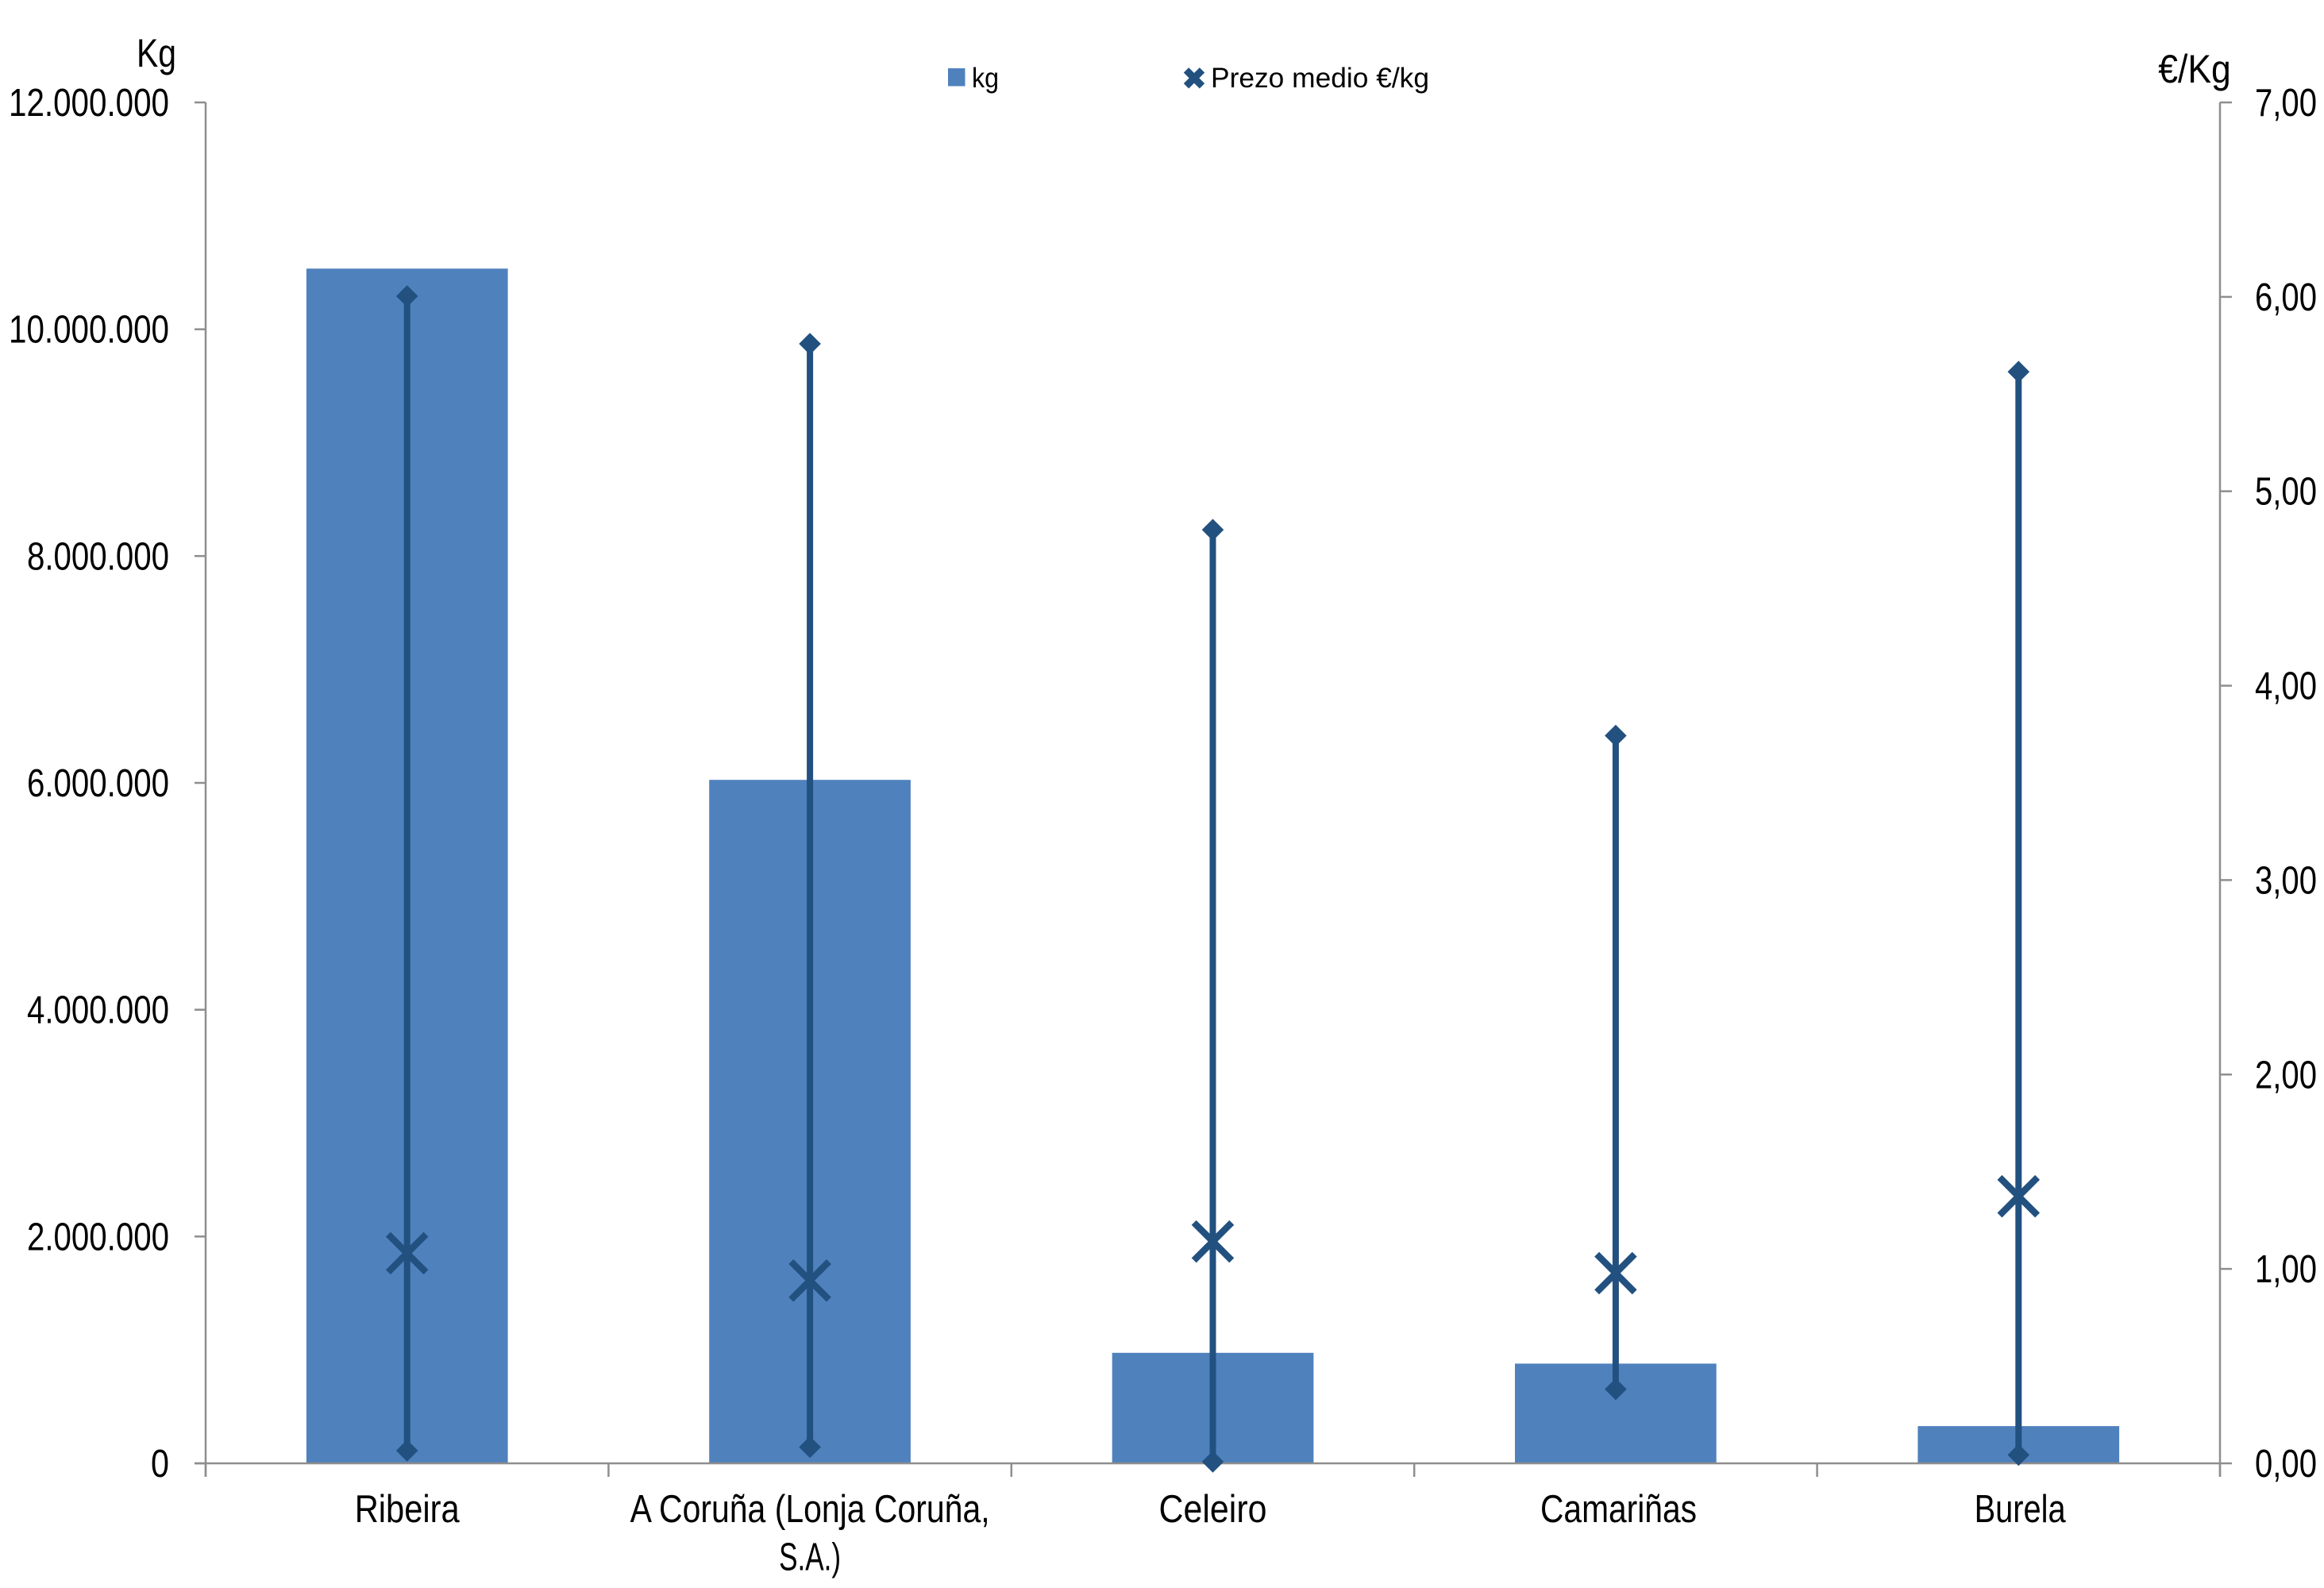 The width and height of the screenshot is (2324, 1588). What do you see at coordinates (2286, 297) in the screenshot?
I see `svg-text: 6,00` at bounding box center [2286, 297].